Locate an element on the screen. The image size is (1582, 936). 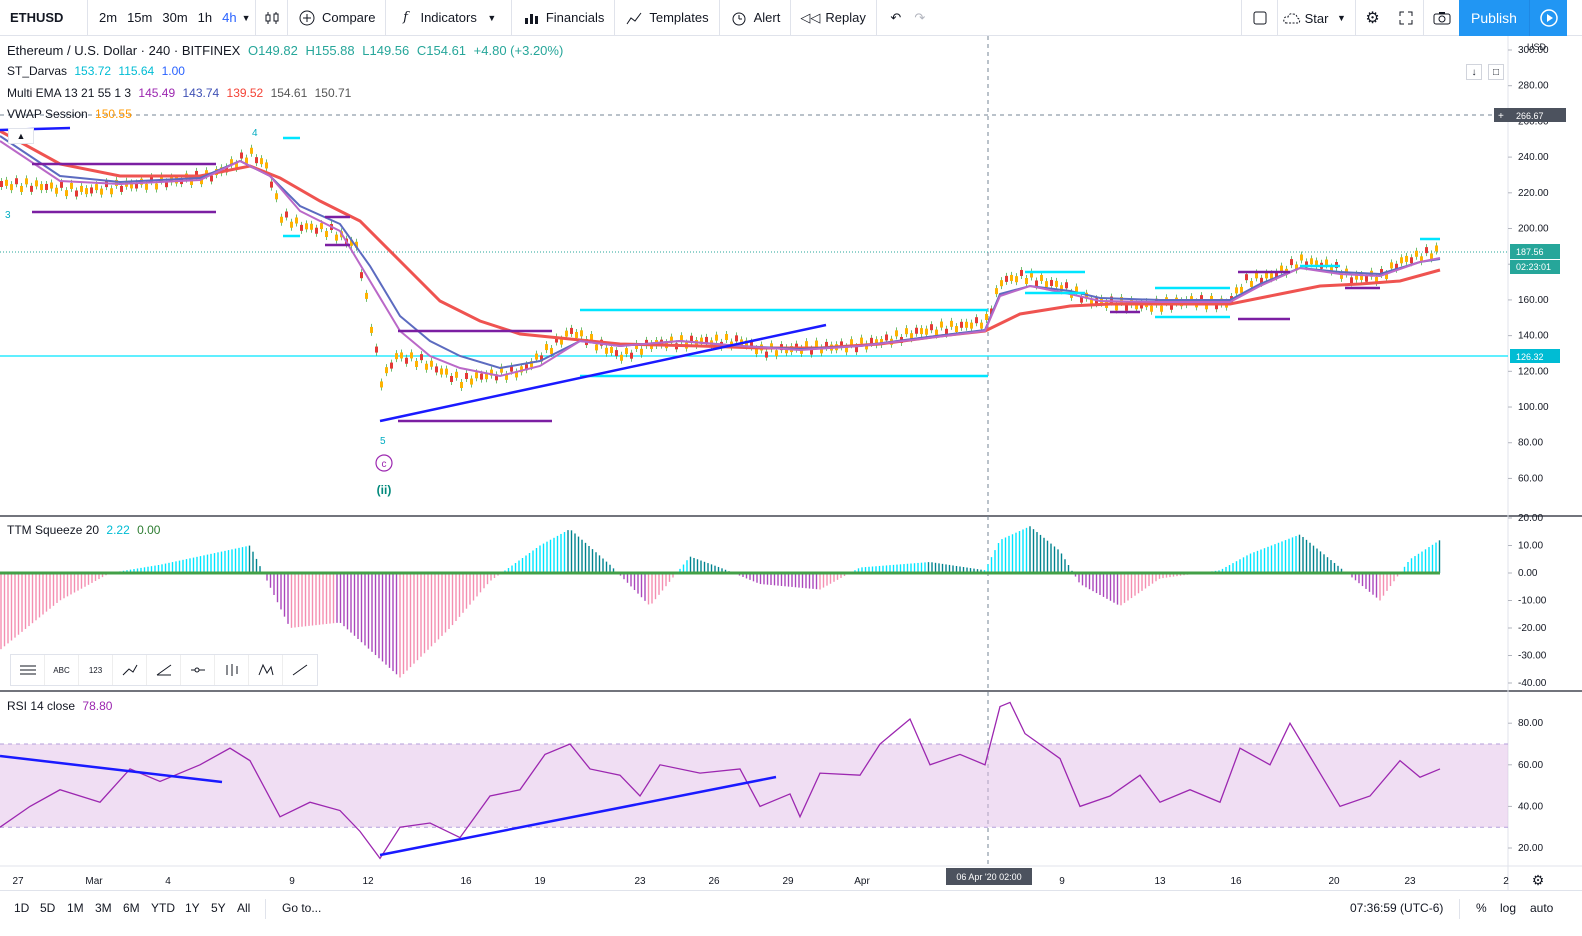
clock-display: 07:36:59 (UTC-6) is located at coordinates (1397, 908).